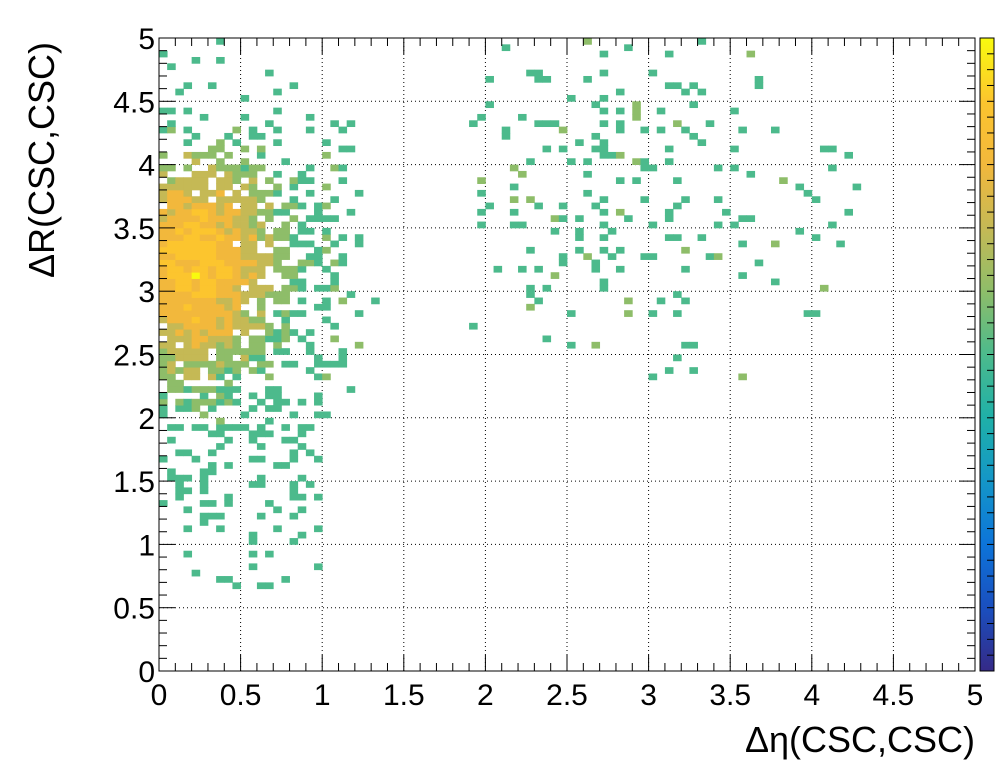 The image size is (996, 772). Describe the element at coordinates (146, 292) in the screenshot. I see `y-tick-label: 3` at that location.